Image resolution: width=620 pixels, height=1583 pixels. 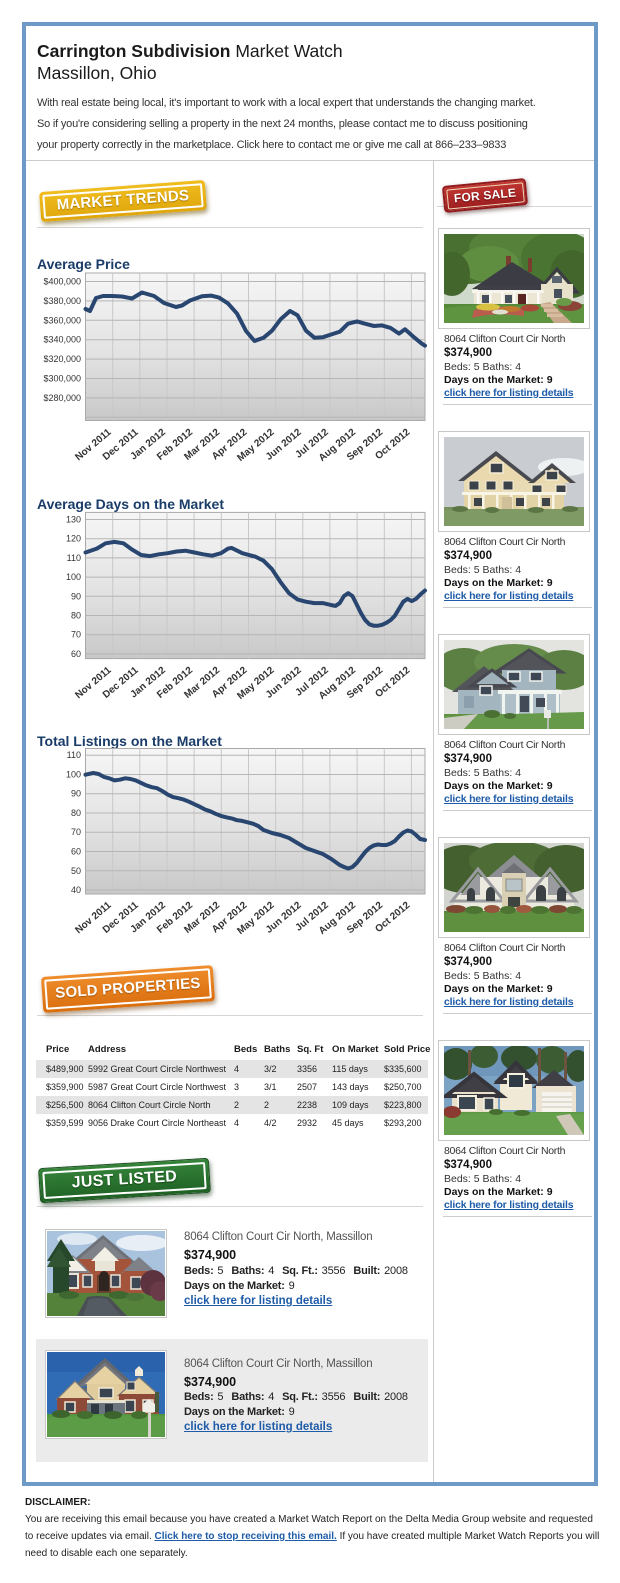 What do you see at coordinates (73, 539) in the screenshot?
I see `svg-text: 120` at bounding box center [73, 539].